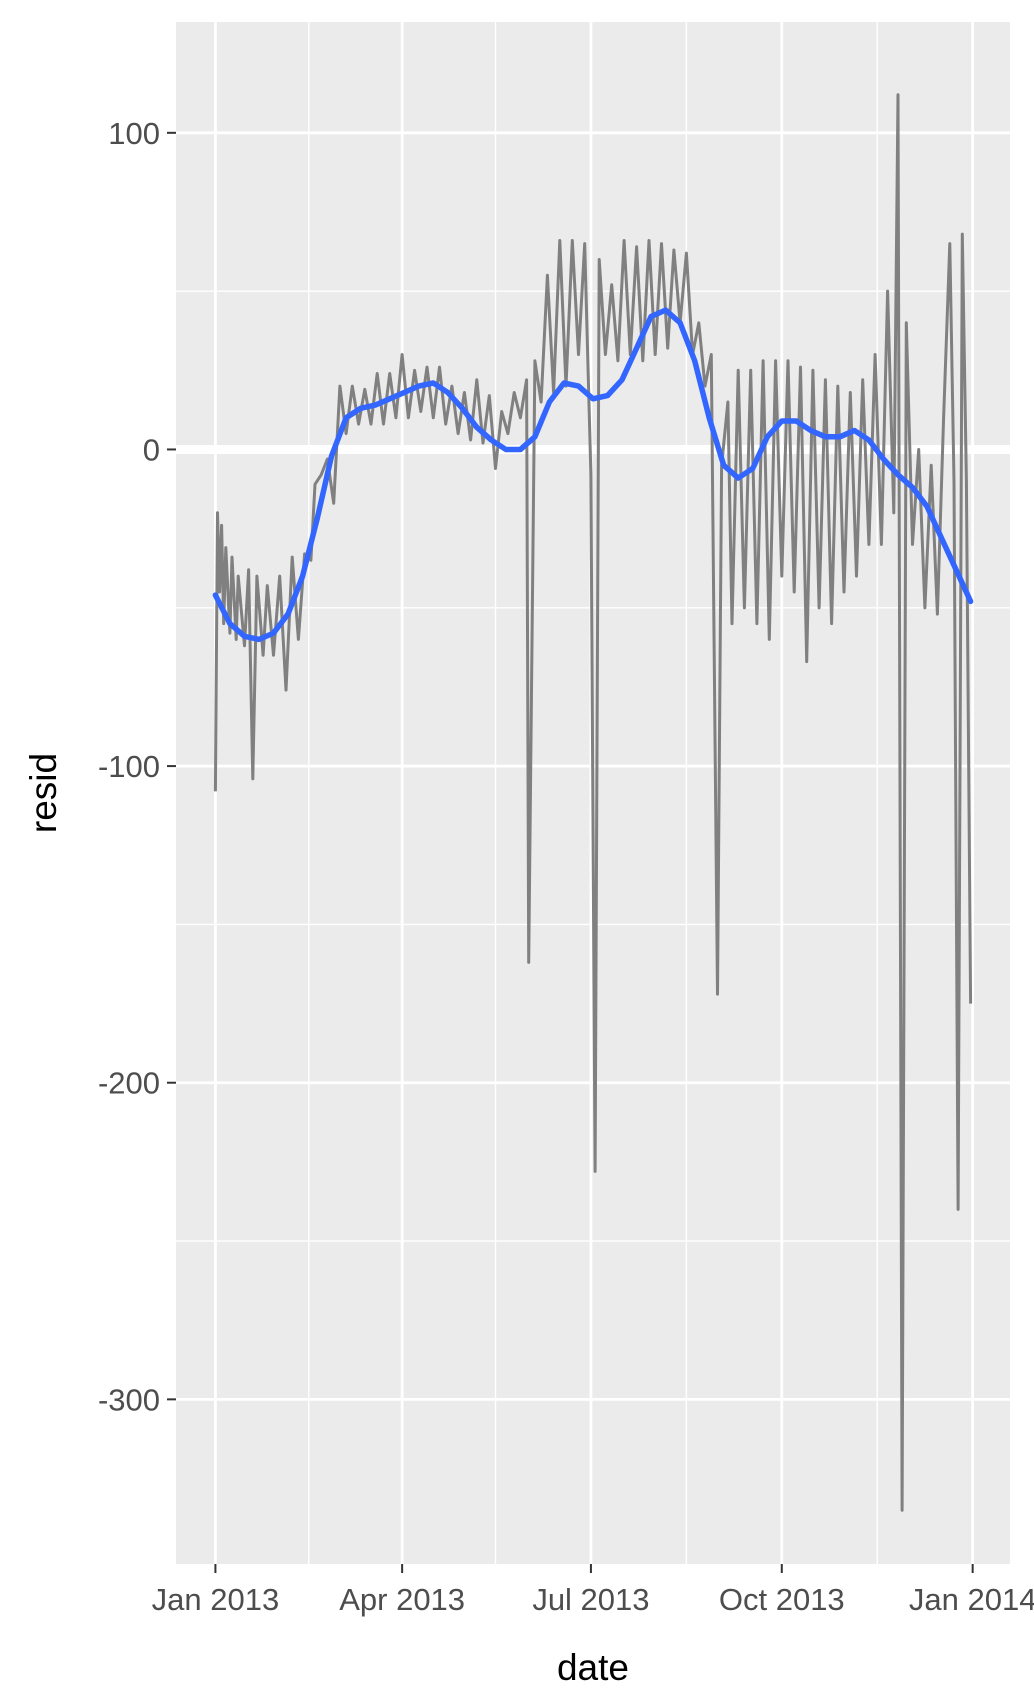  I want to click on y-tick-label: 0, so click(151, 449).